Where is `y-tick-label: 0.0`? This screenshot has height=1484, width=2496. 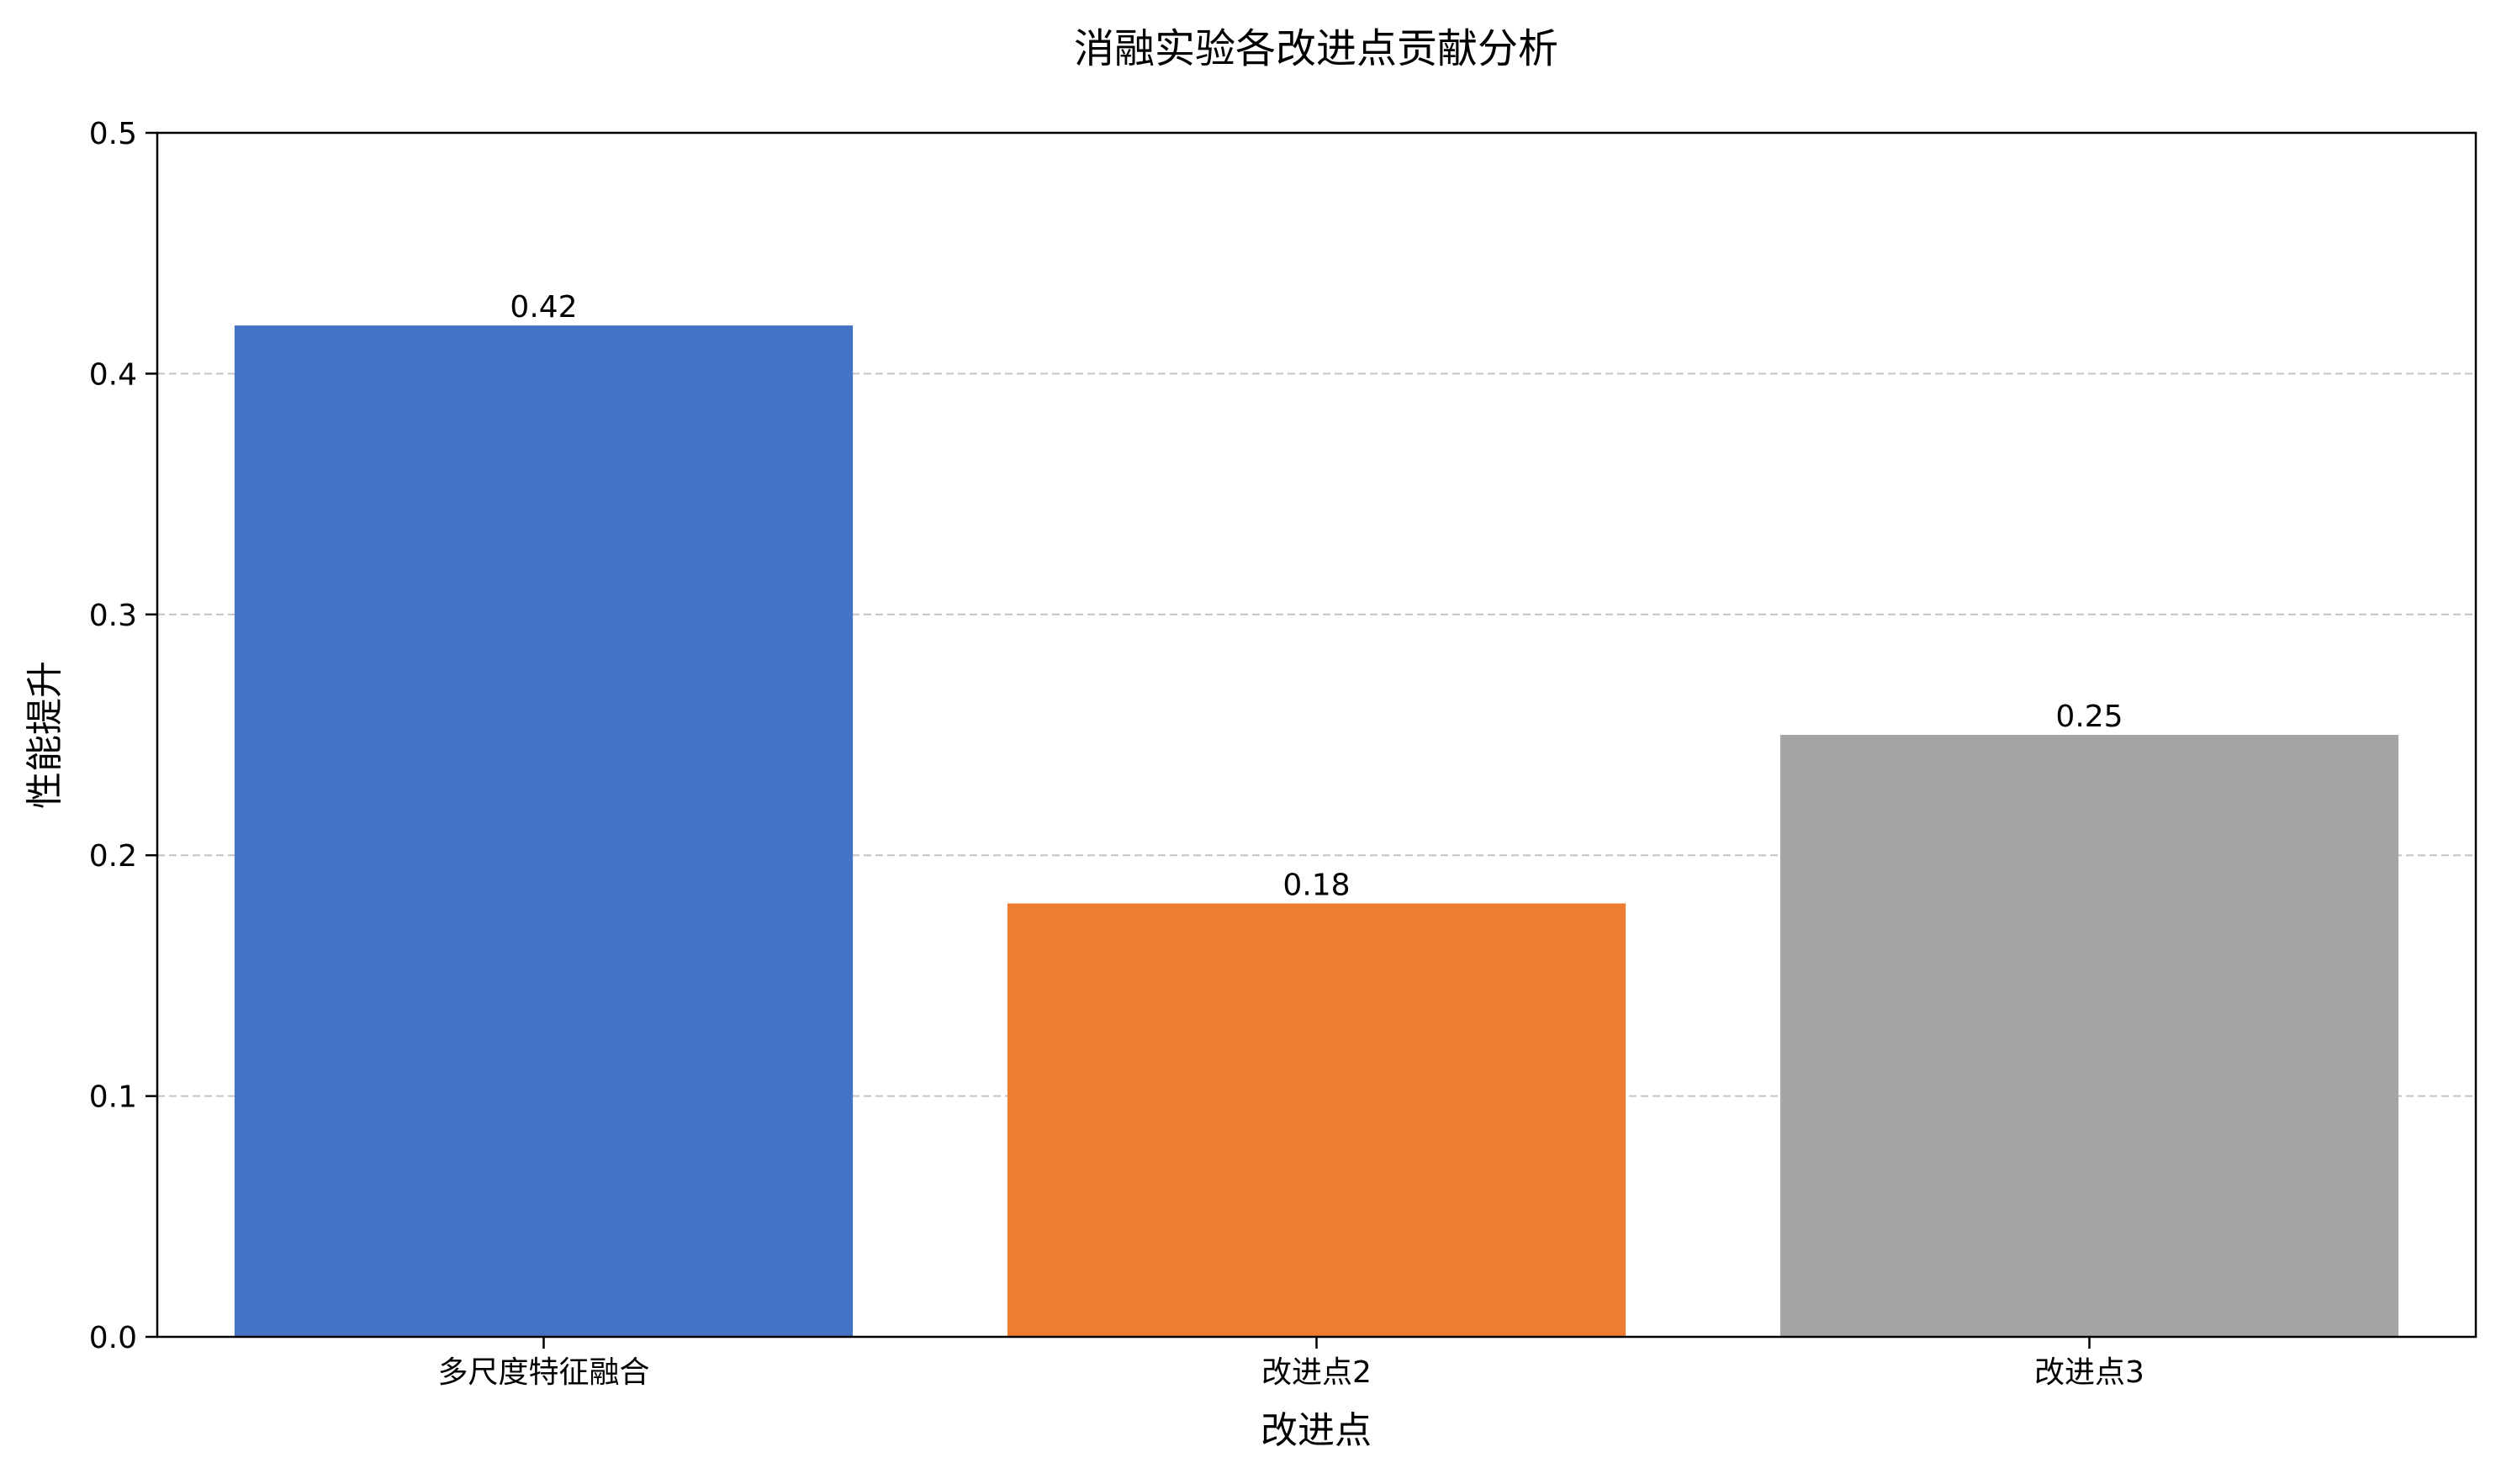 y-tick-label: 0.0 is located at coordinates (113, 1338).